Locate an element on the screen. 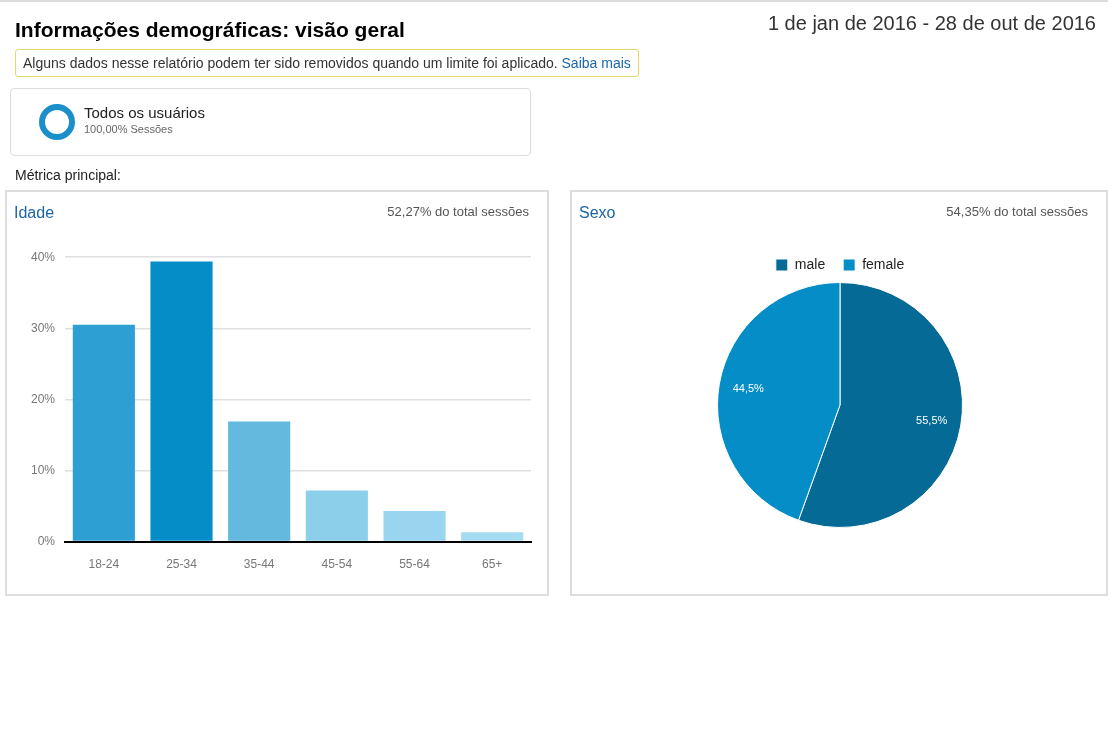 The width and height of the screenshot is (1108, 733). y-tick-label: 20% is located at coordinates (43, 398).